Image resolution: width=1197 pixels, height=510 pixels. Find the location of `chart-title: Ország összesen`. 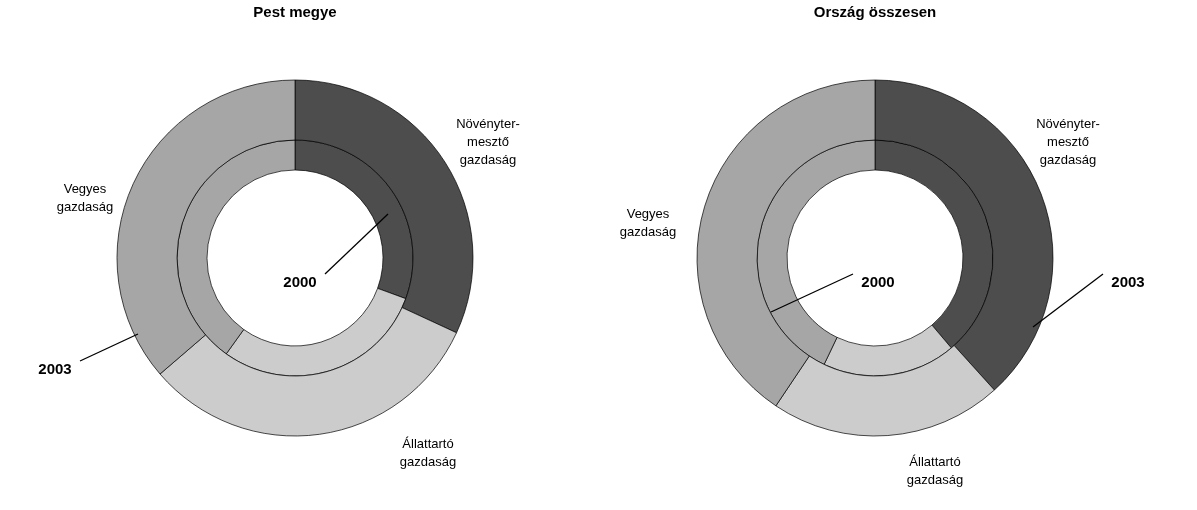

chart-title: Ország összesen is located at coordinates (875, 11).